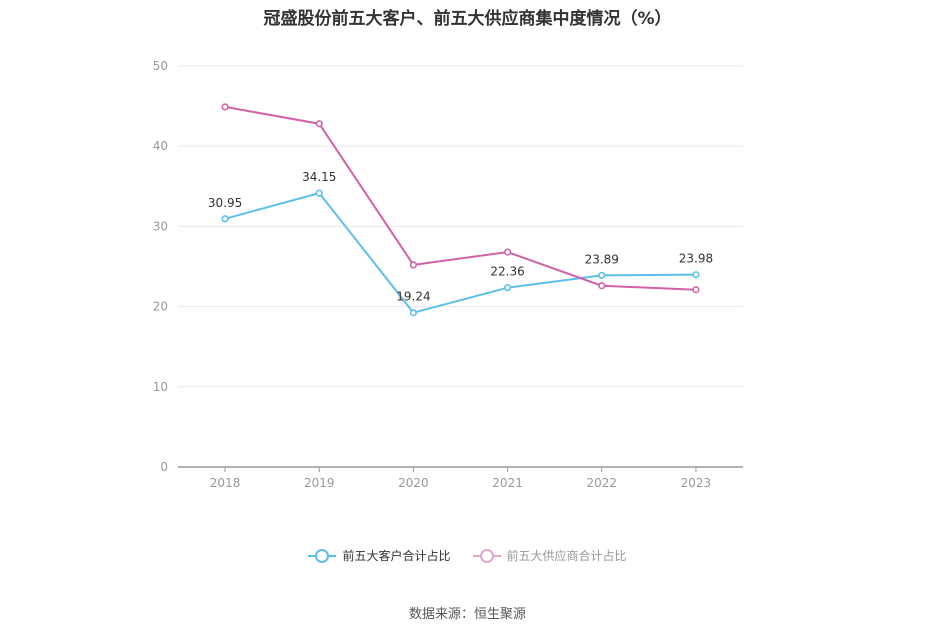 The height and width of the screenshot is (632, 935). What do you see at coordinates (467, 614) in the screenshot?
I see `data-source: 数据来源：恒生聚源` at bounding box center [467, 614].